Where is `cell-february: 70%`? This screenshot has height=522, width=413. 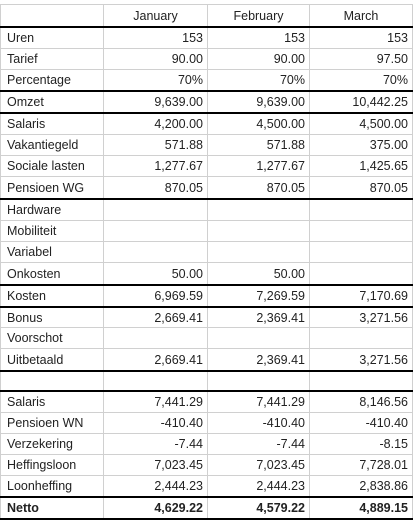 cell-february: 70% is located at coordinates (259, 80).